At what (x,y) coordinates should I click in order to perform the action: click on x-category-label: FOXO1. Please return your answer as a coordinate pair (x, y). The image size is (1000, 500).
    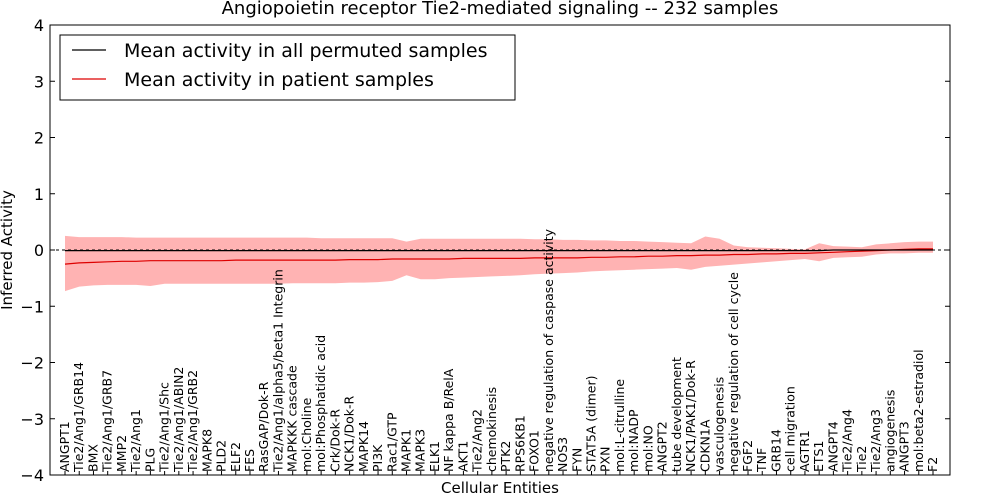
    Looking at the image, I should click on (534, 451).